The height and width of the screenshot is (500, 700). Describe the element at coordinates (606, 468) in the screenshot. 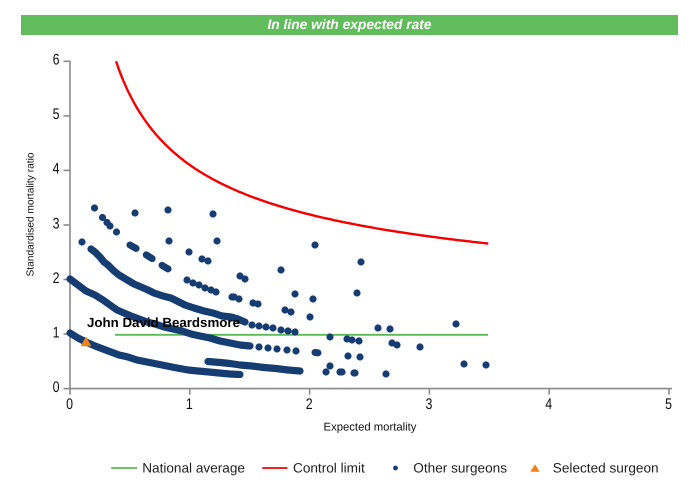

I see `svg-text: Selected surgeon` at that location.